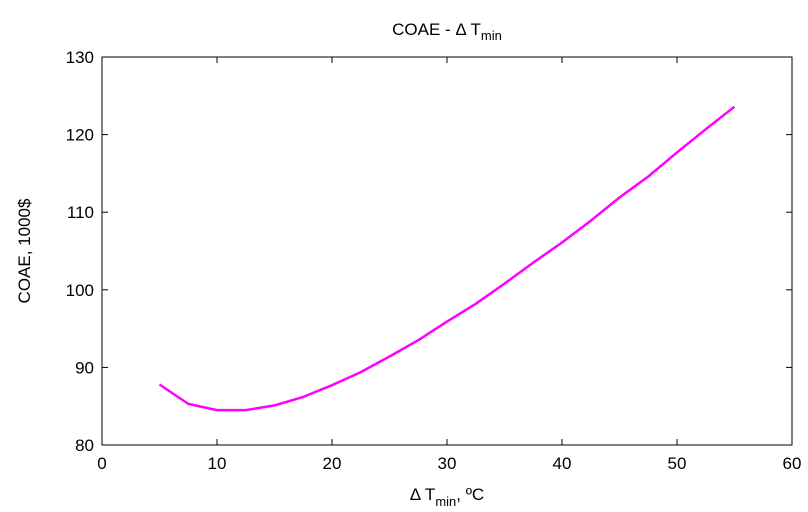 The image size is (808, 512). Describe the element at coordinates (84, 367) in the screenshot. I see `y-tick-label-90: 90` at that location.